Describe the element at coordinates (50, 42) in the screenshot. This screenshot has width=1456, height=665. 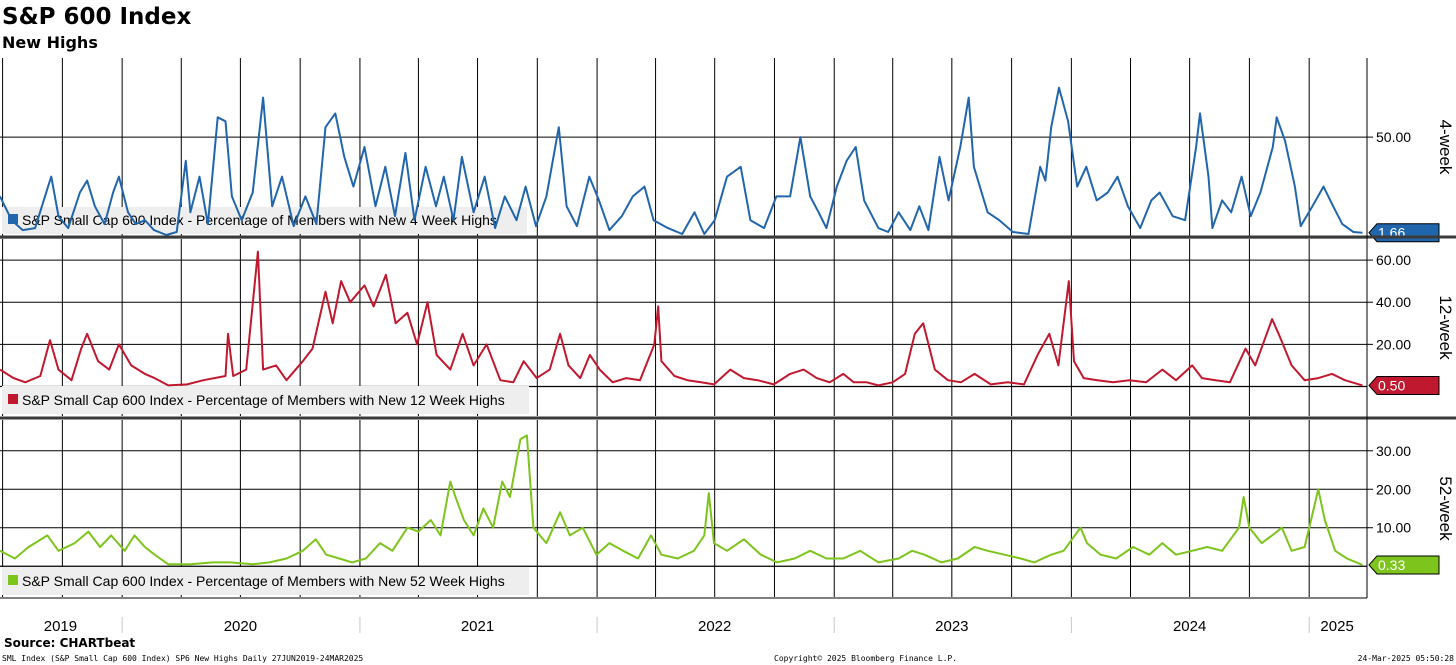
I see `chart-subtitle: New Highs` at that location.